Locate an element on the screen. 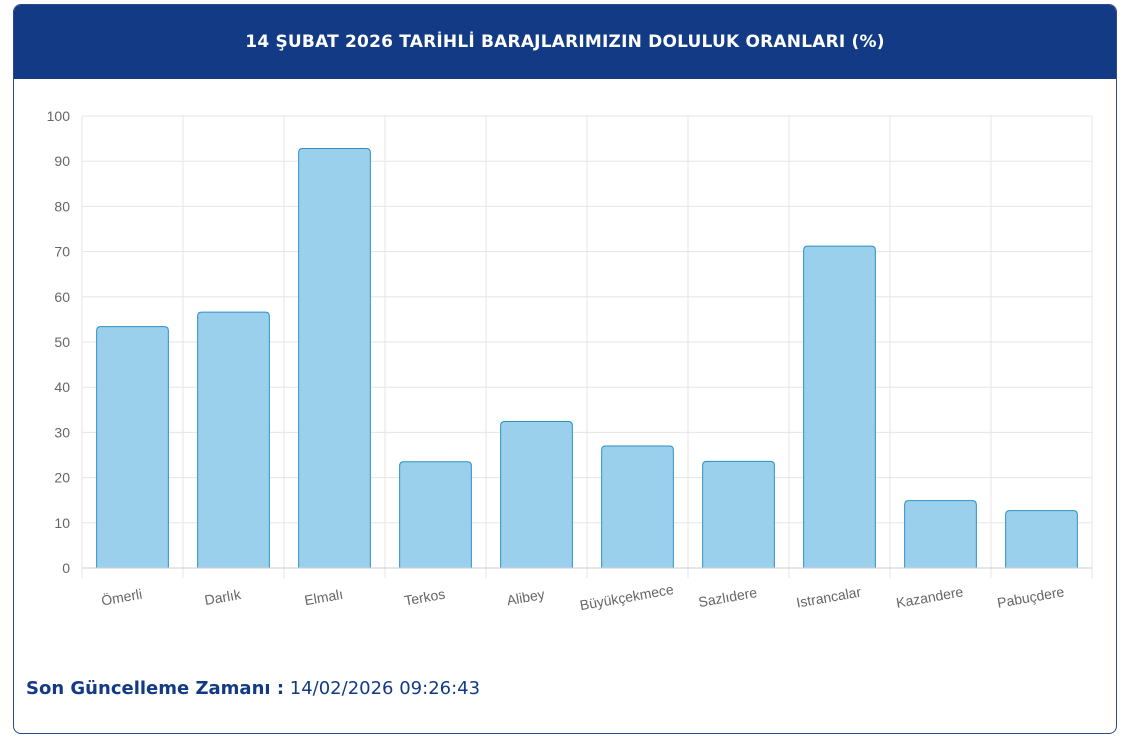 Image resolution: width=1131 pixels, height=745 pixels. y-tick-label: 20 is located at coordinates (62, 478).